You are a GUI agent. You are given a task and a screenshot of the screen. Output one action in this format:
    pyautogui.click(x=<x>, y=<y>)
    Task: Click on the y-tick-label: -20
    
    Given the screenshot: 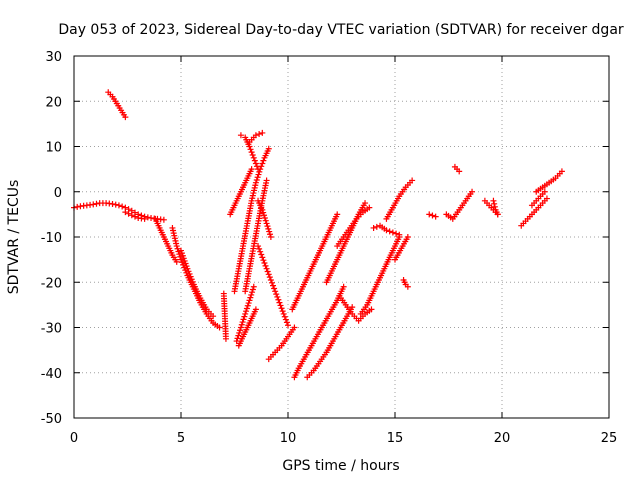 What is the action you would take?
    pyautogui.click(x=51, y=283)
    